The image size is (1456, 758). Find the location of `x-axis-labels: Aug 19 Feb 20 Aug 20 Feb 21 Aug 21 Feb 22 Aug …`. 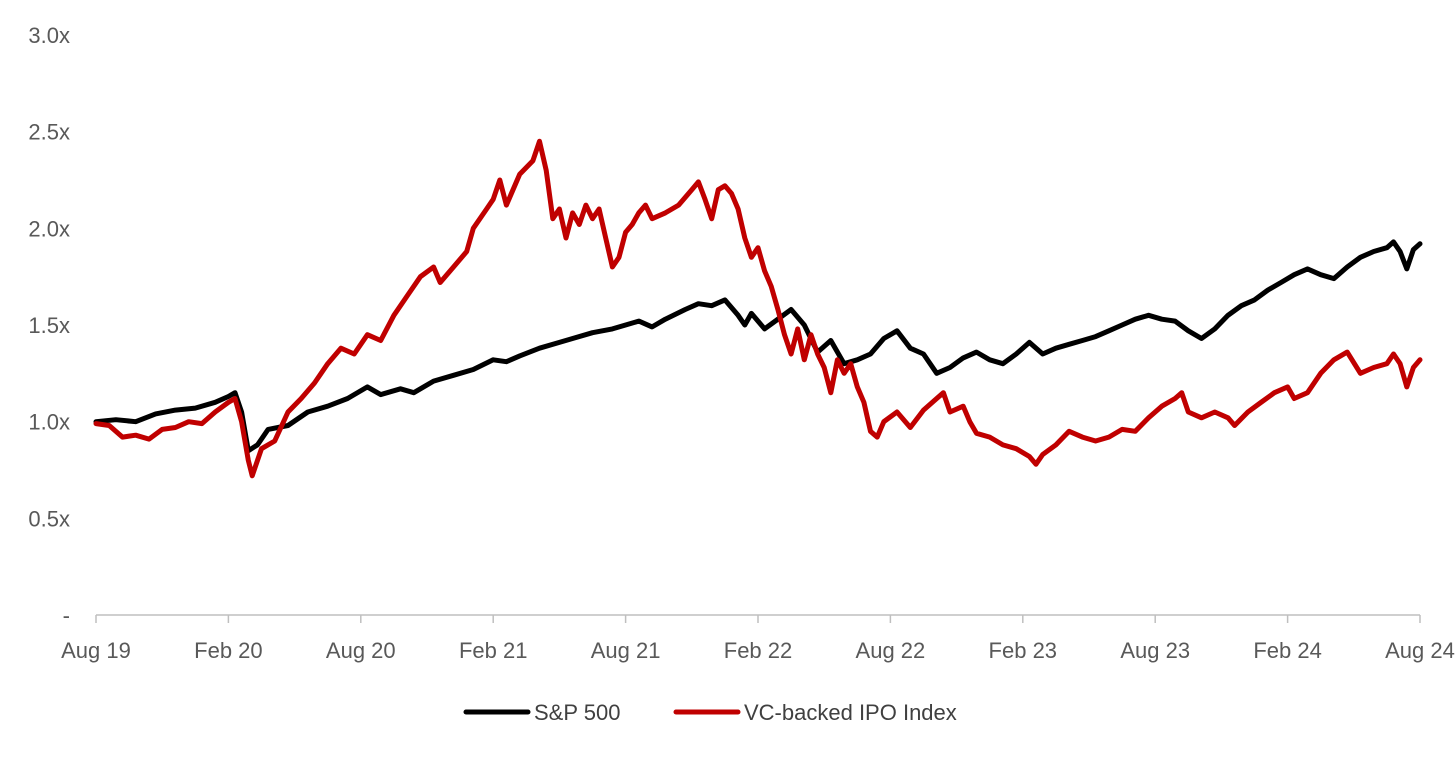

x-axis-labels: Aug 19 Feb 20 Aug 20 Feb 21 Aug 21 Feb 22 Aug … is located at coordinates (758, 650).